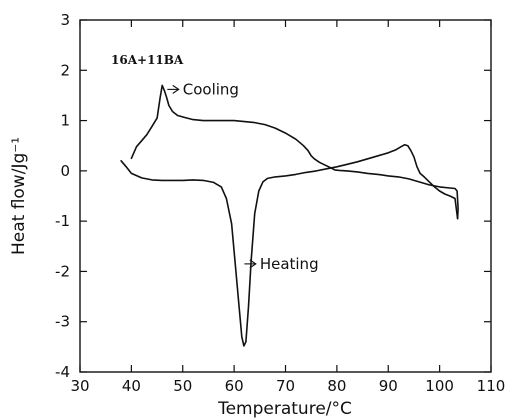 The width and height of the screenshot is (523, 420). What do you see at coordinates (62, 271) in the screenshot?
I see `y-tick-label: -2` at bounding box center [62, 271].